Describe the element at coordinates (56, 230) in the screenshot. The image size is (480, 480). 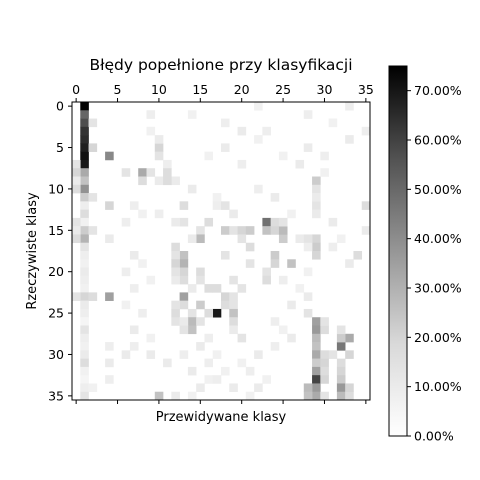
I see `y-tick-label: 15` at that location.